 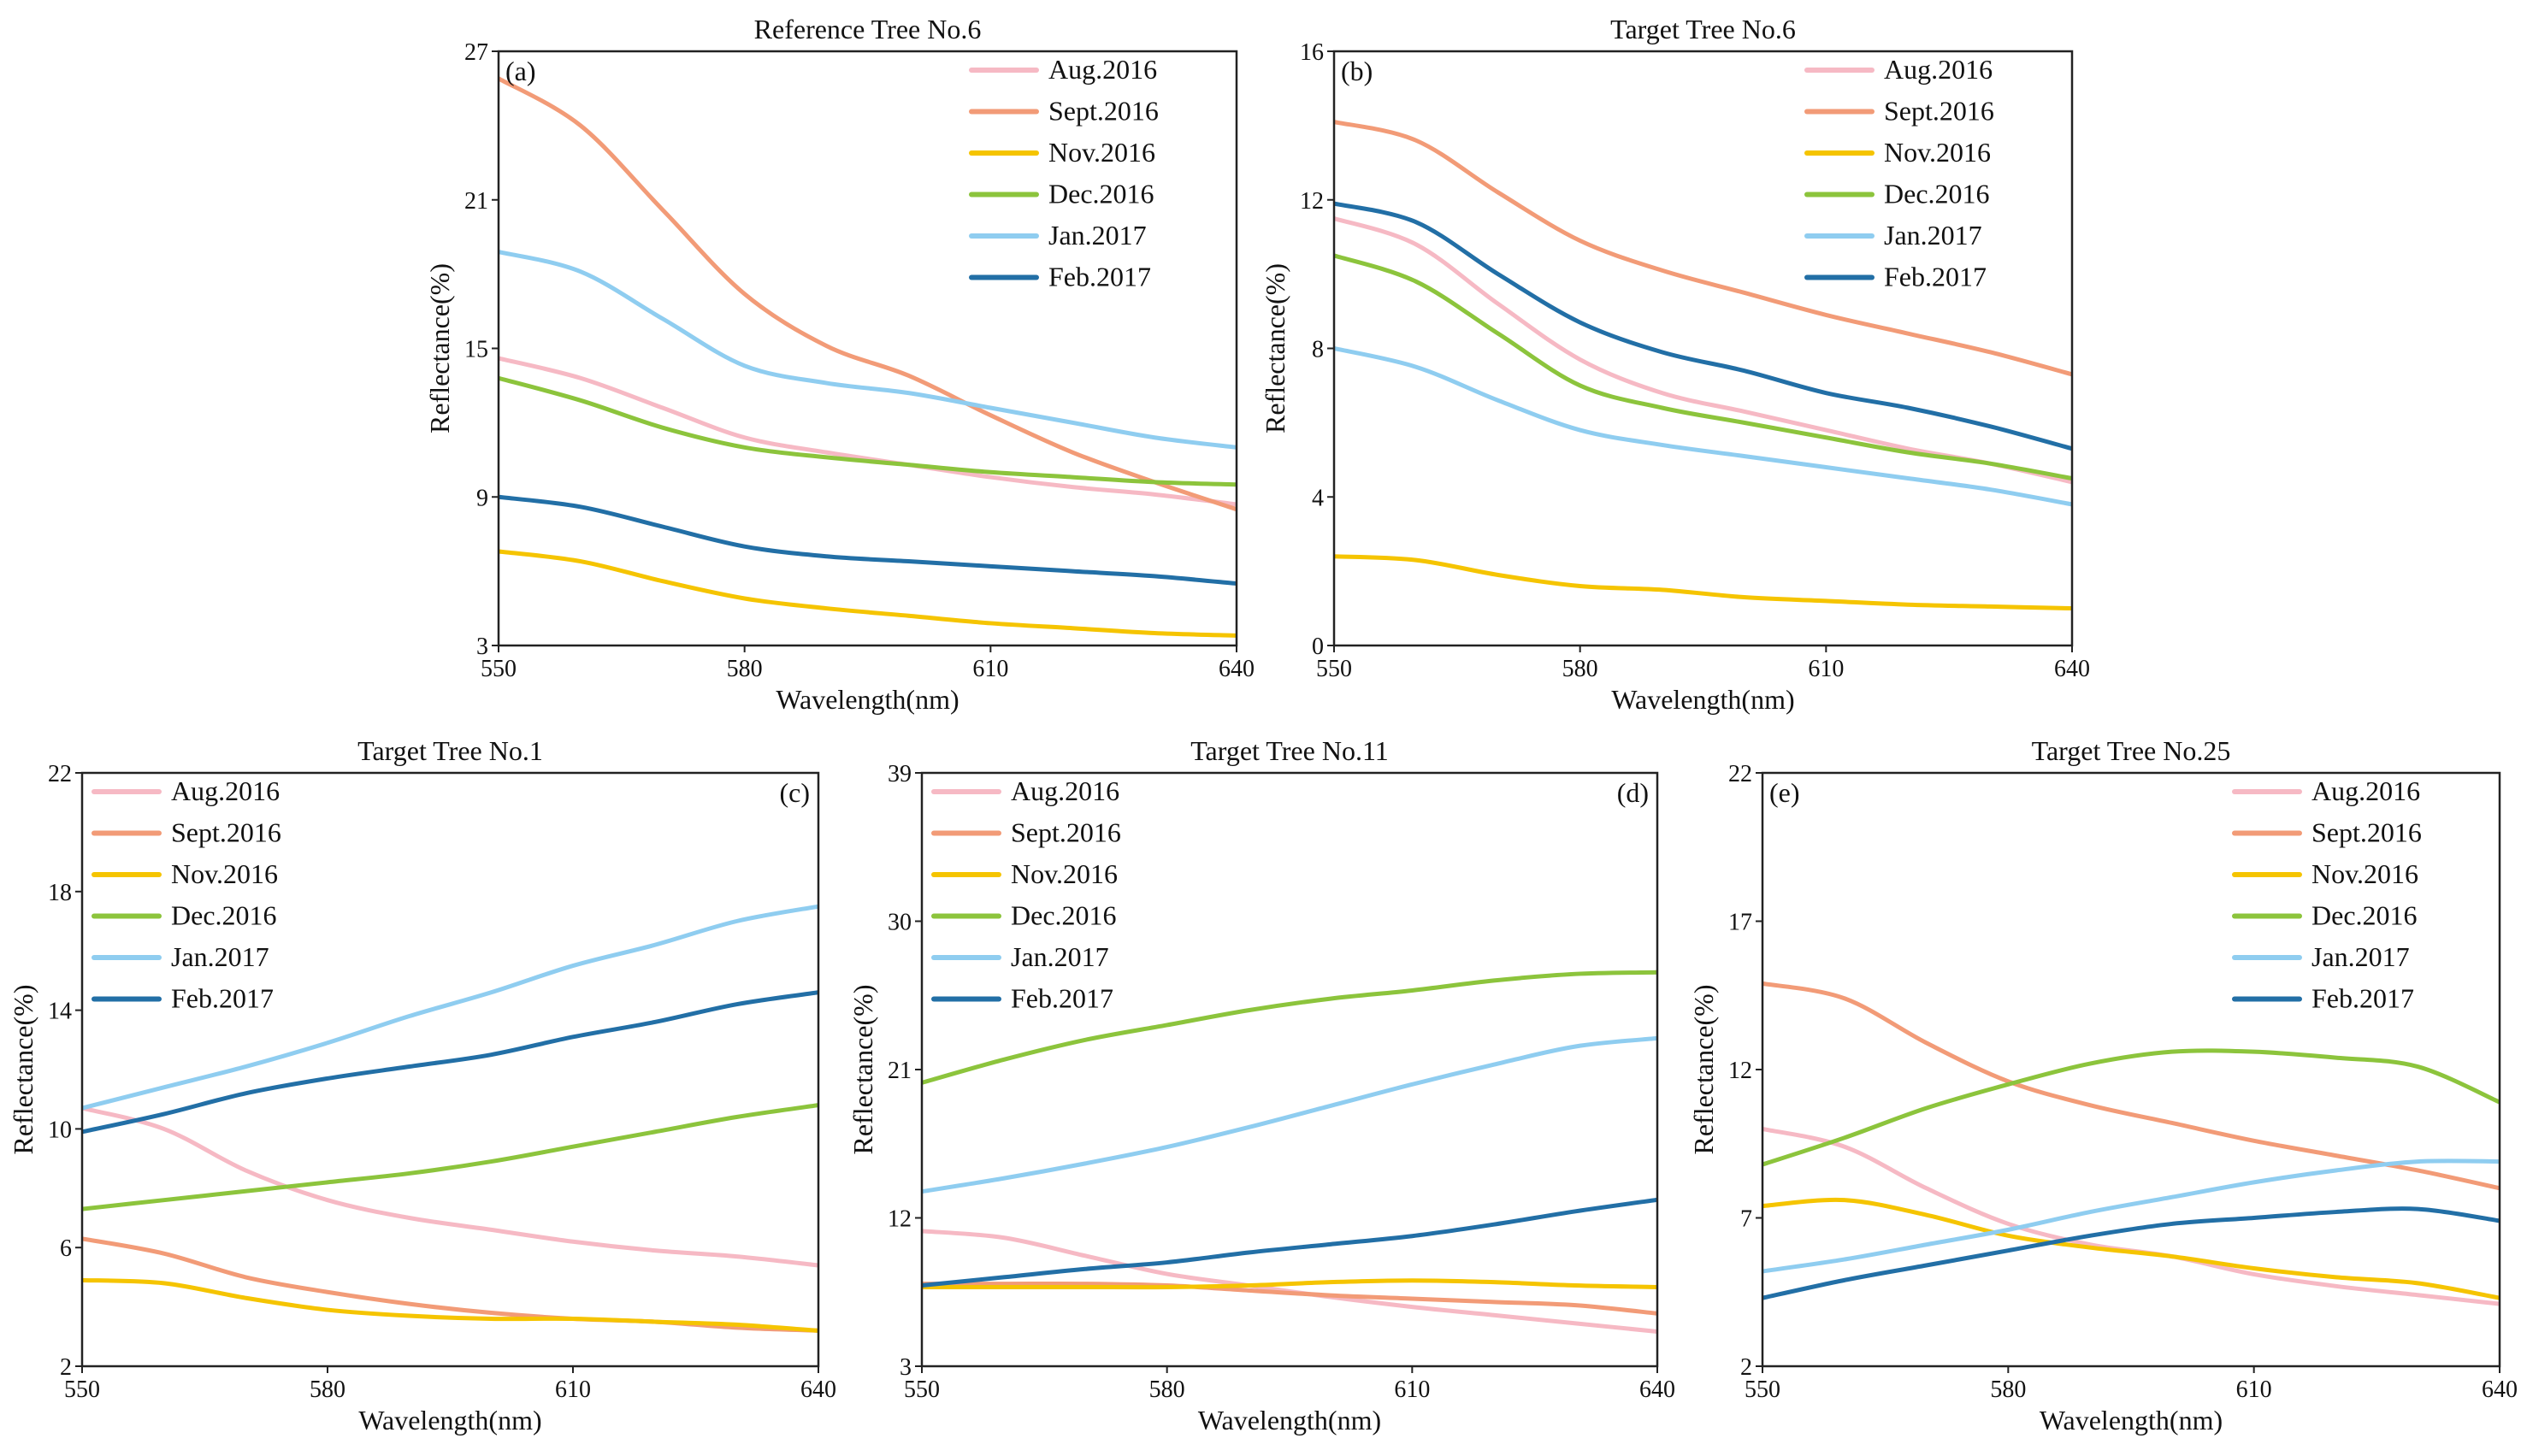 What do you see at coordinates (1703, 29) in the screenshot?
I see `panel-title: Target Tree No.6` at bounding box center [1703, 29].